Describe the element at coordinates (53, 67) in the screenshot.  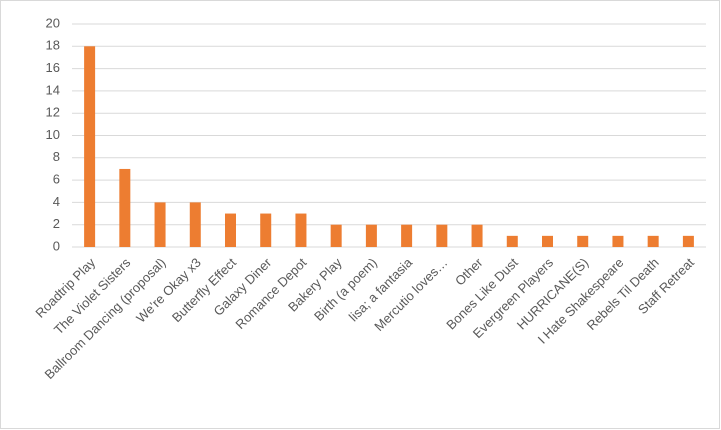
I see `y-tick-label: 16` at that location.